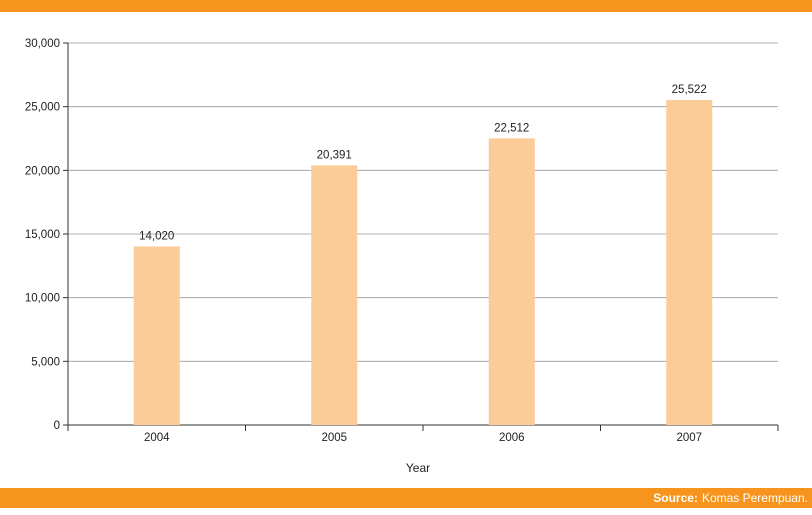  I want to click on bar-2006, so click(511, 281).